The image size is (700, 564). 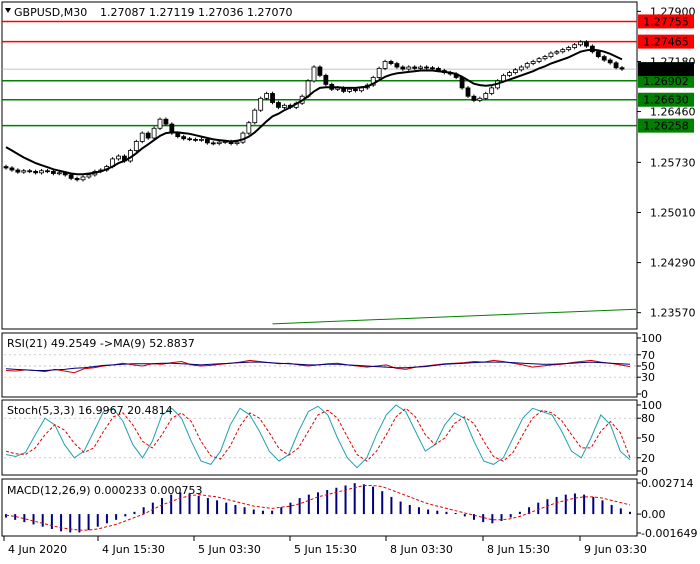 What do you see at coordinates (673, 162) in the screenshot?
I see `price-tick-label: 1.25730` at bounding box center [673, 162].